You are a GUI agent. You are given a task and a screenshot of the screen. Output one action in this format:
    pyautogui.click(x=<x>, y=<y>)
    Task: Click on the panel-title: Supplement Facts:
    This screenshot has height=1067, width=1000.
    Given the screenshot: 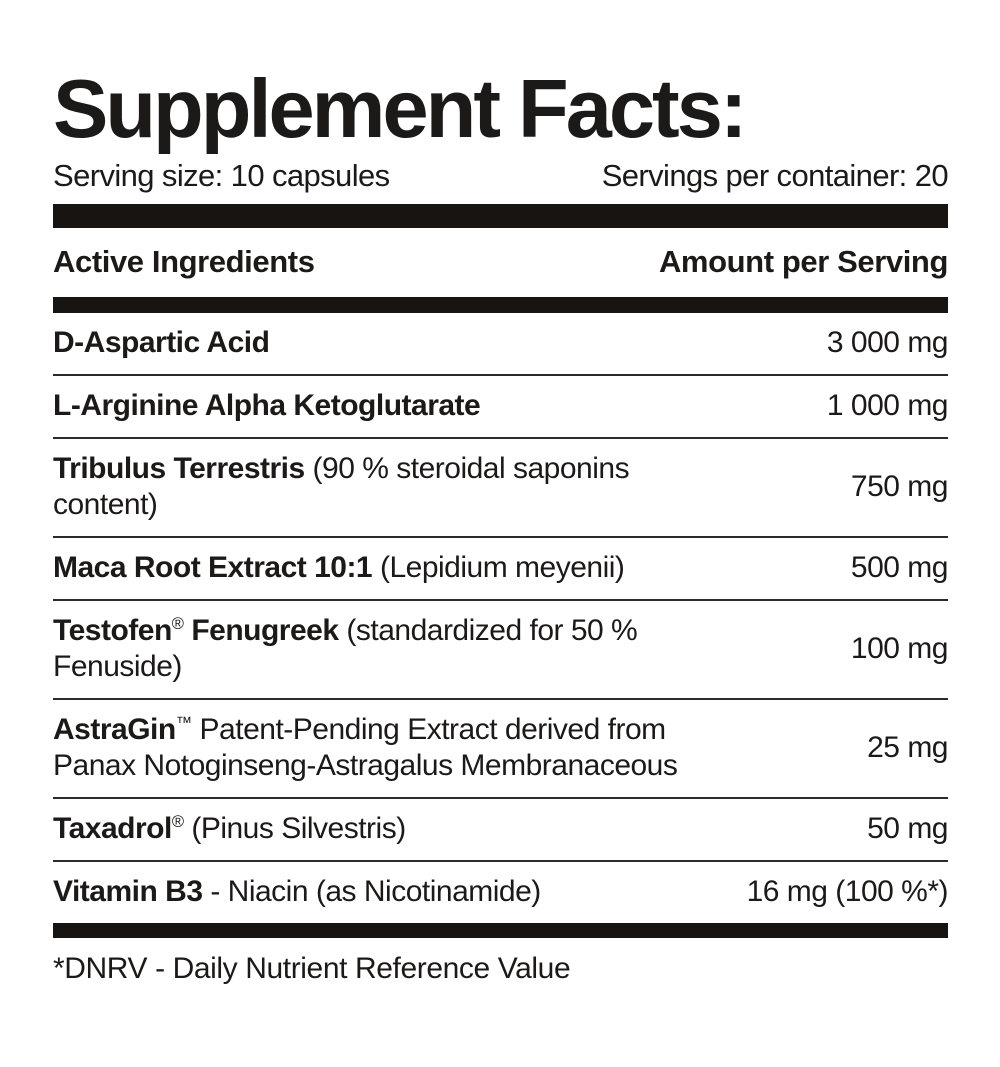 What is the action you would take?
    pyautogui.click(x=400, y=108)
    